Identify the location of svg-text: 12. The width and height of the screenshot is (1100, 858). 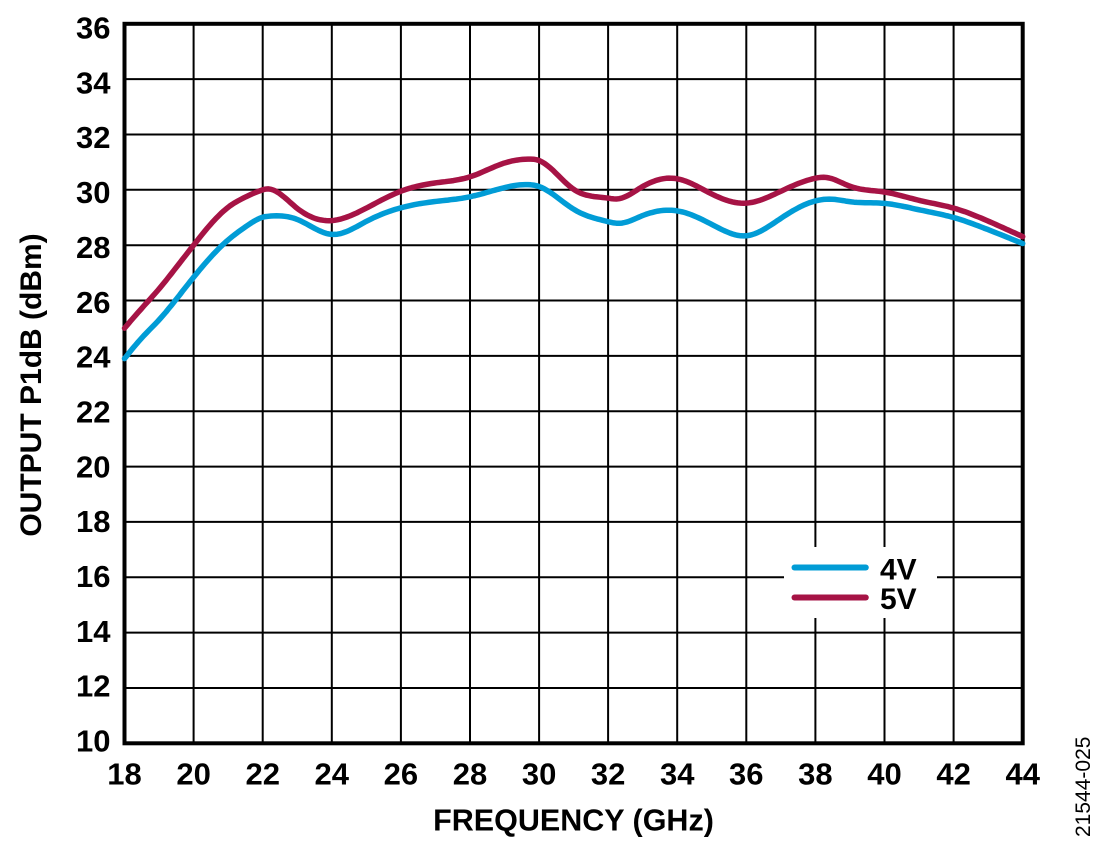
(93, 686).